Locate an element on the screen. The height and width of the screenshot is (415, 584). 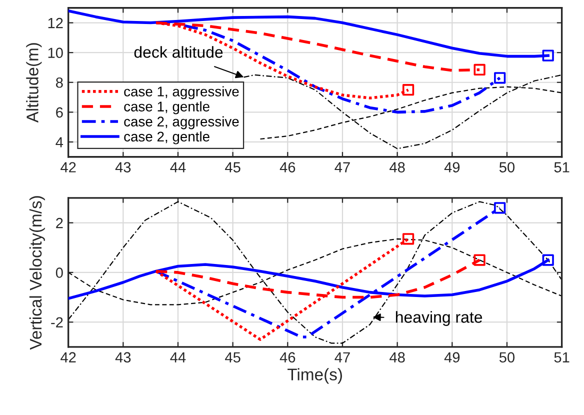
y-tick-label: 2 is located at coordinates (59, 223).